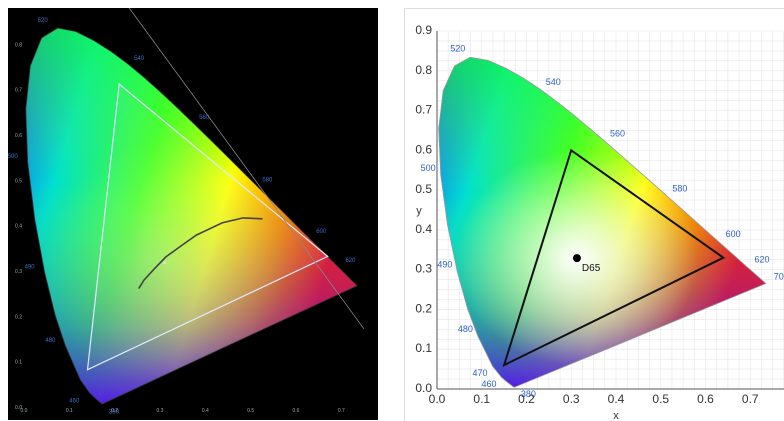 This screenshot has width=784, height=421. What do you see at coordinates (616, 415) in the screenshot?
I see `x-axis-label: x` at bounding box center [616, 415].